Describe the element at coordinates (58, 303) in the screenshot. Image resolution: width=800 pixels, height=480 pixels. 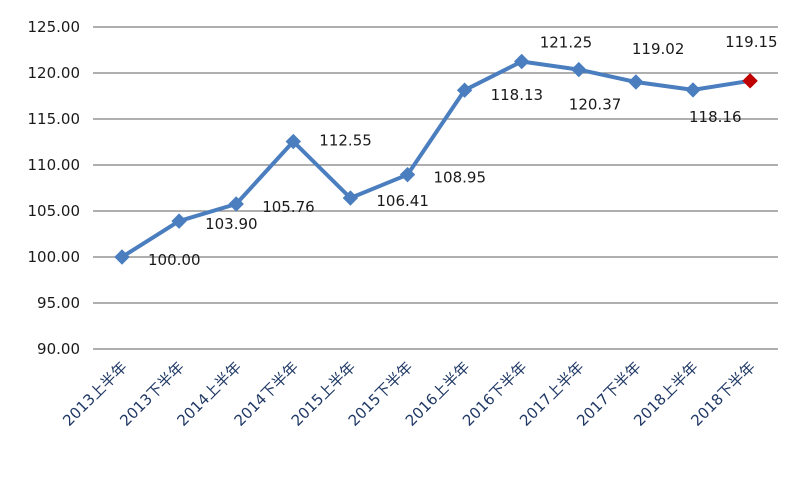
I see `y-tick-label: 95.00` at that location.